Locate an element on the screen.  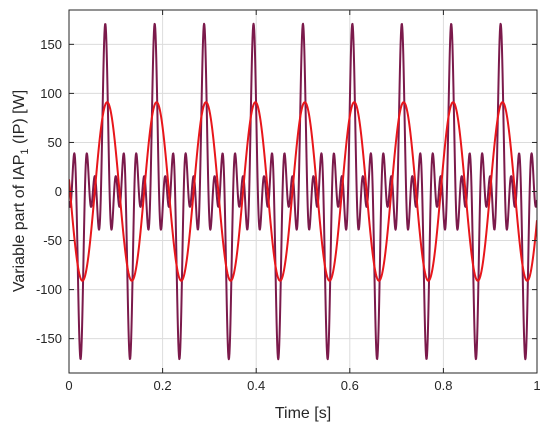
y-tick-label: 100 is located at coordinates (51, 93).